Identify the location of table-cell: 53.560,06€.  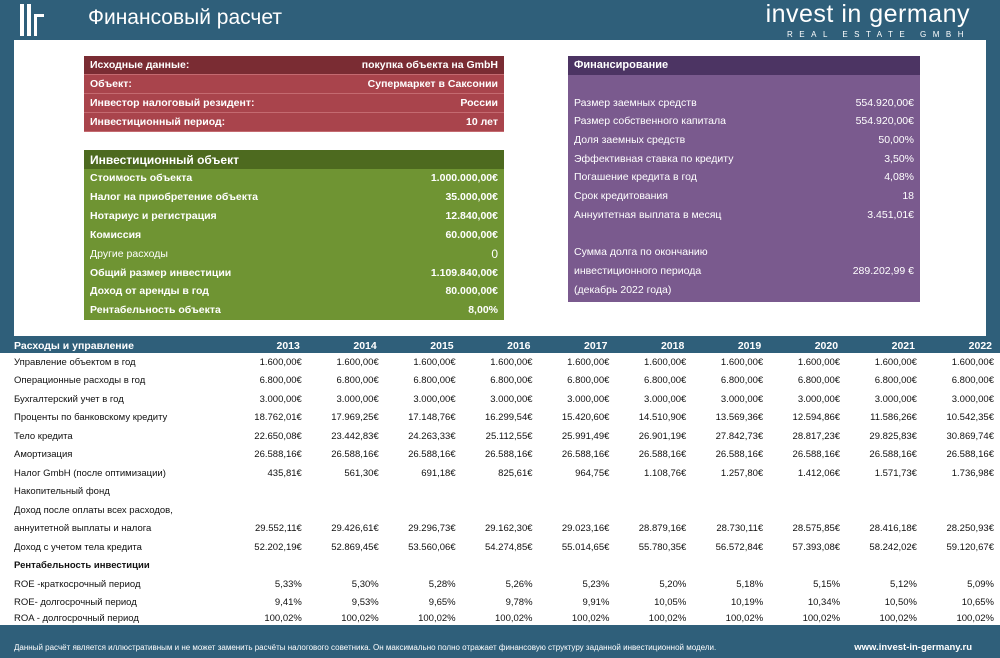
(432, 547).